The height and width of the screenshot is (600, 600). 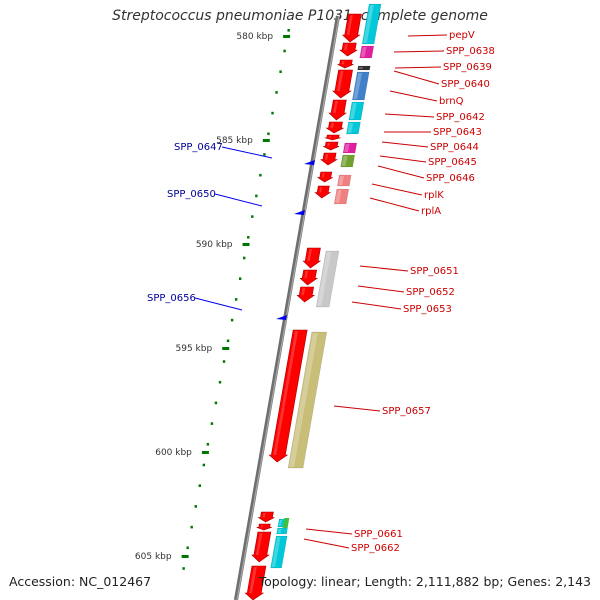 What do you see at coordinates (191, 194) in the screenshot?
I see `marker-label: SPP_0650` at bounding box center [191, 194].